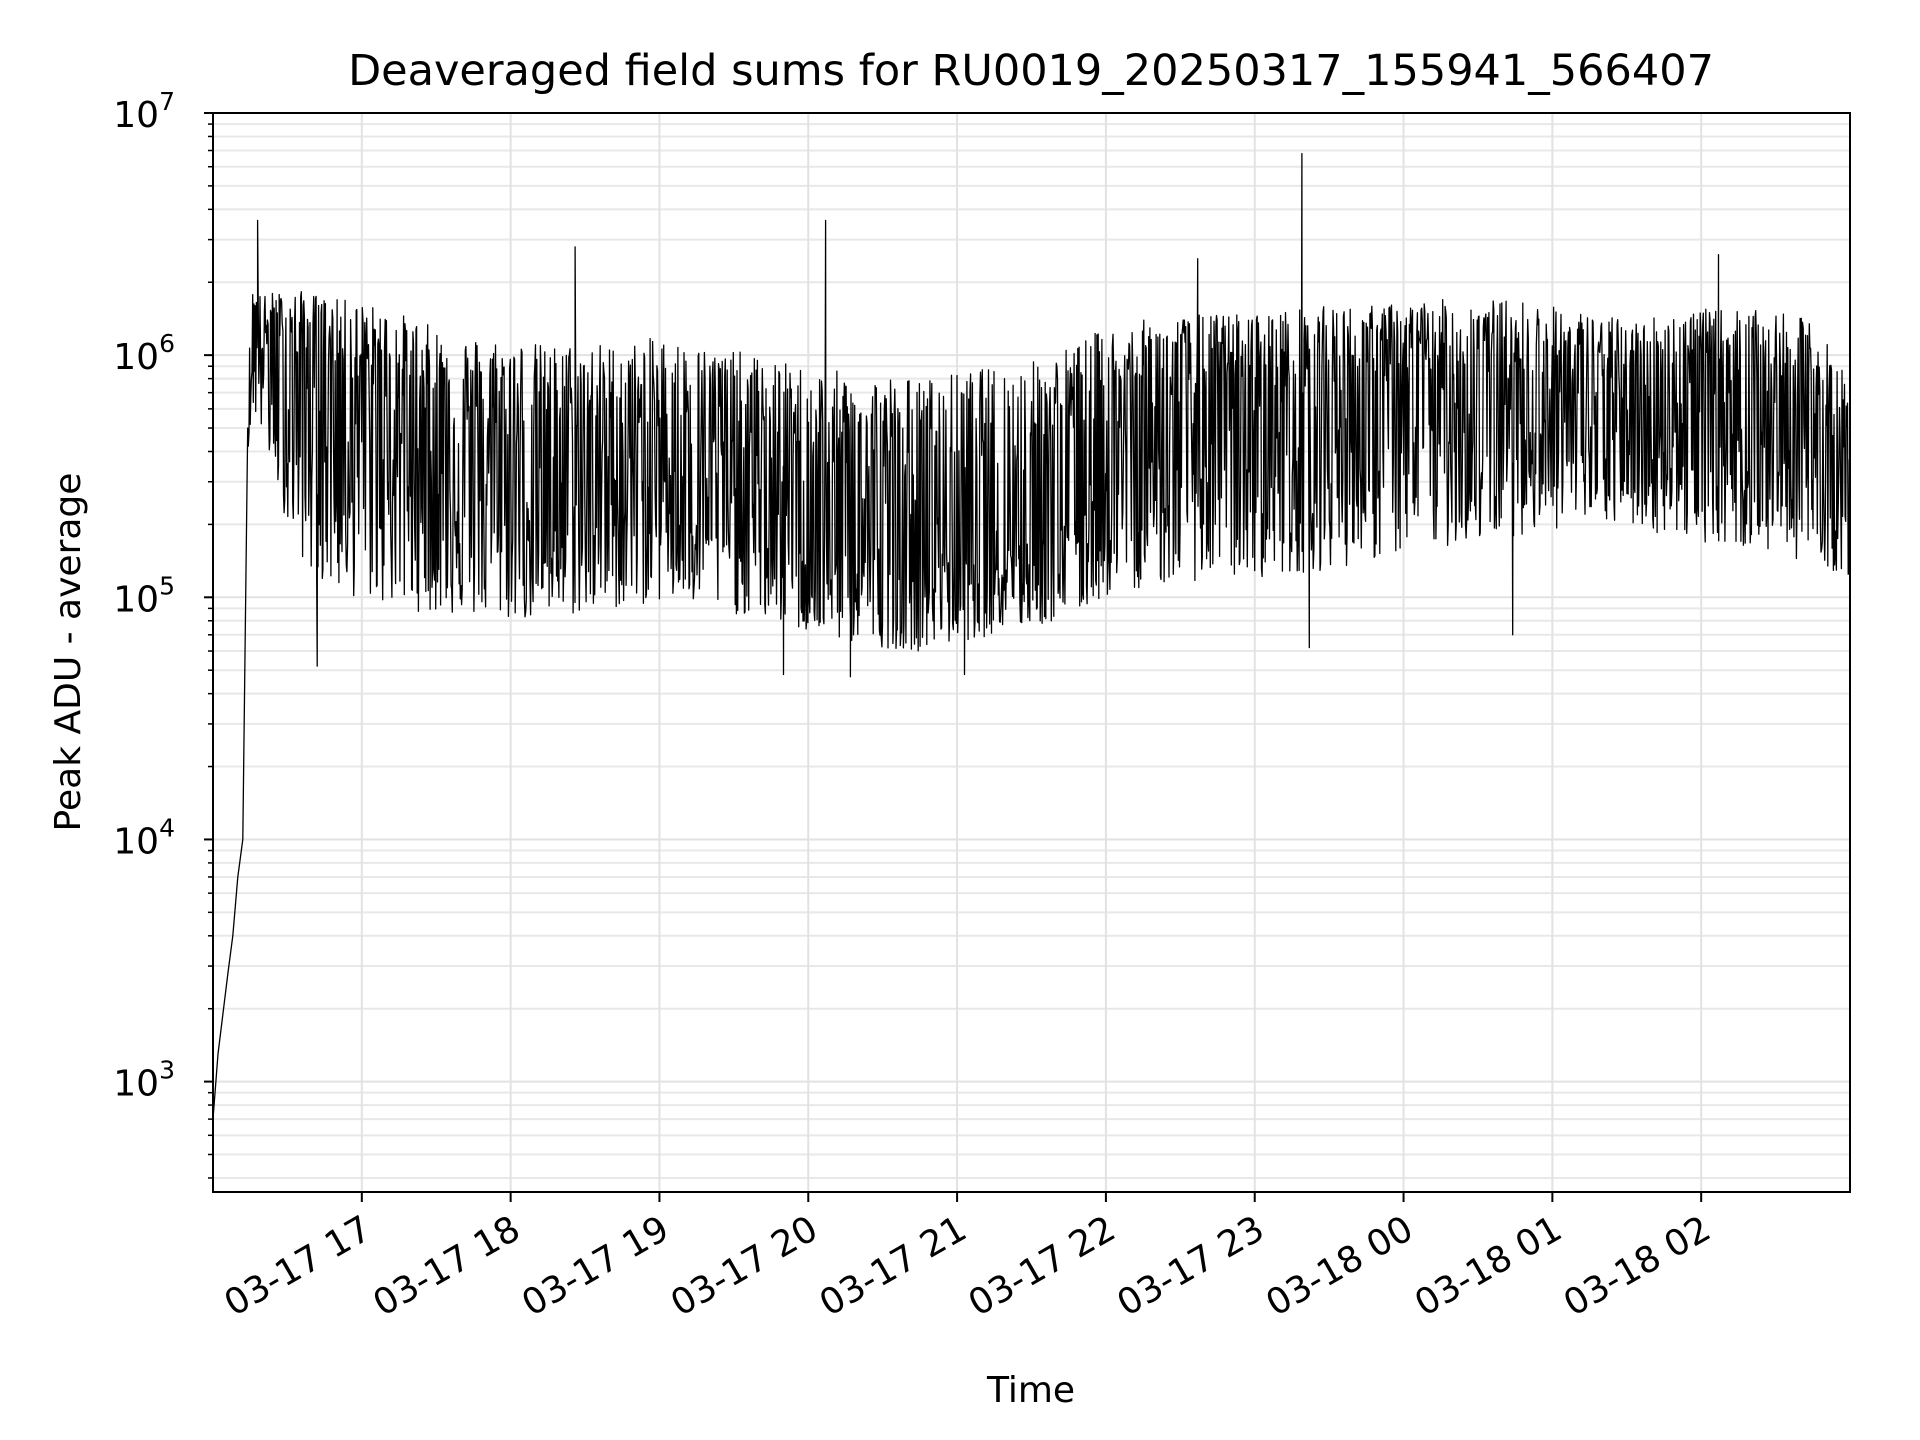 Image resolution: width=1920 pixels, height=1440 pixels. I want to click on y-axis-label: Peak ADU - average, so click(68, 652).